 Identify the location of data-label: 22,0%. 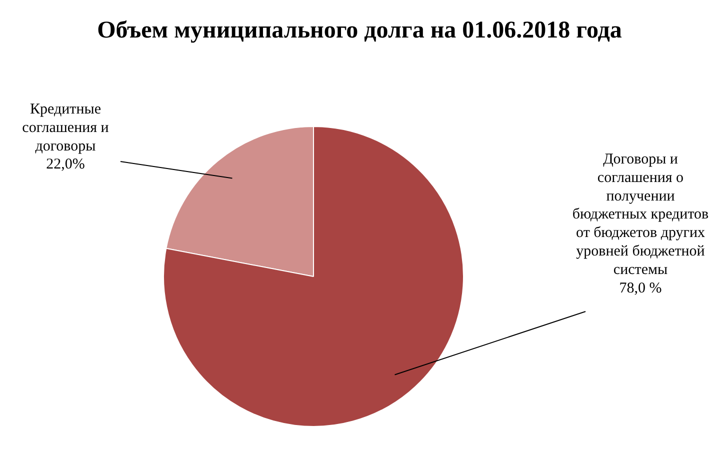
(65, 164).